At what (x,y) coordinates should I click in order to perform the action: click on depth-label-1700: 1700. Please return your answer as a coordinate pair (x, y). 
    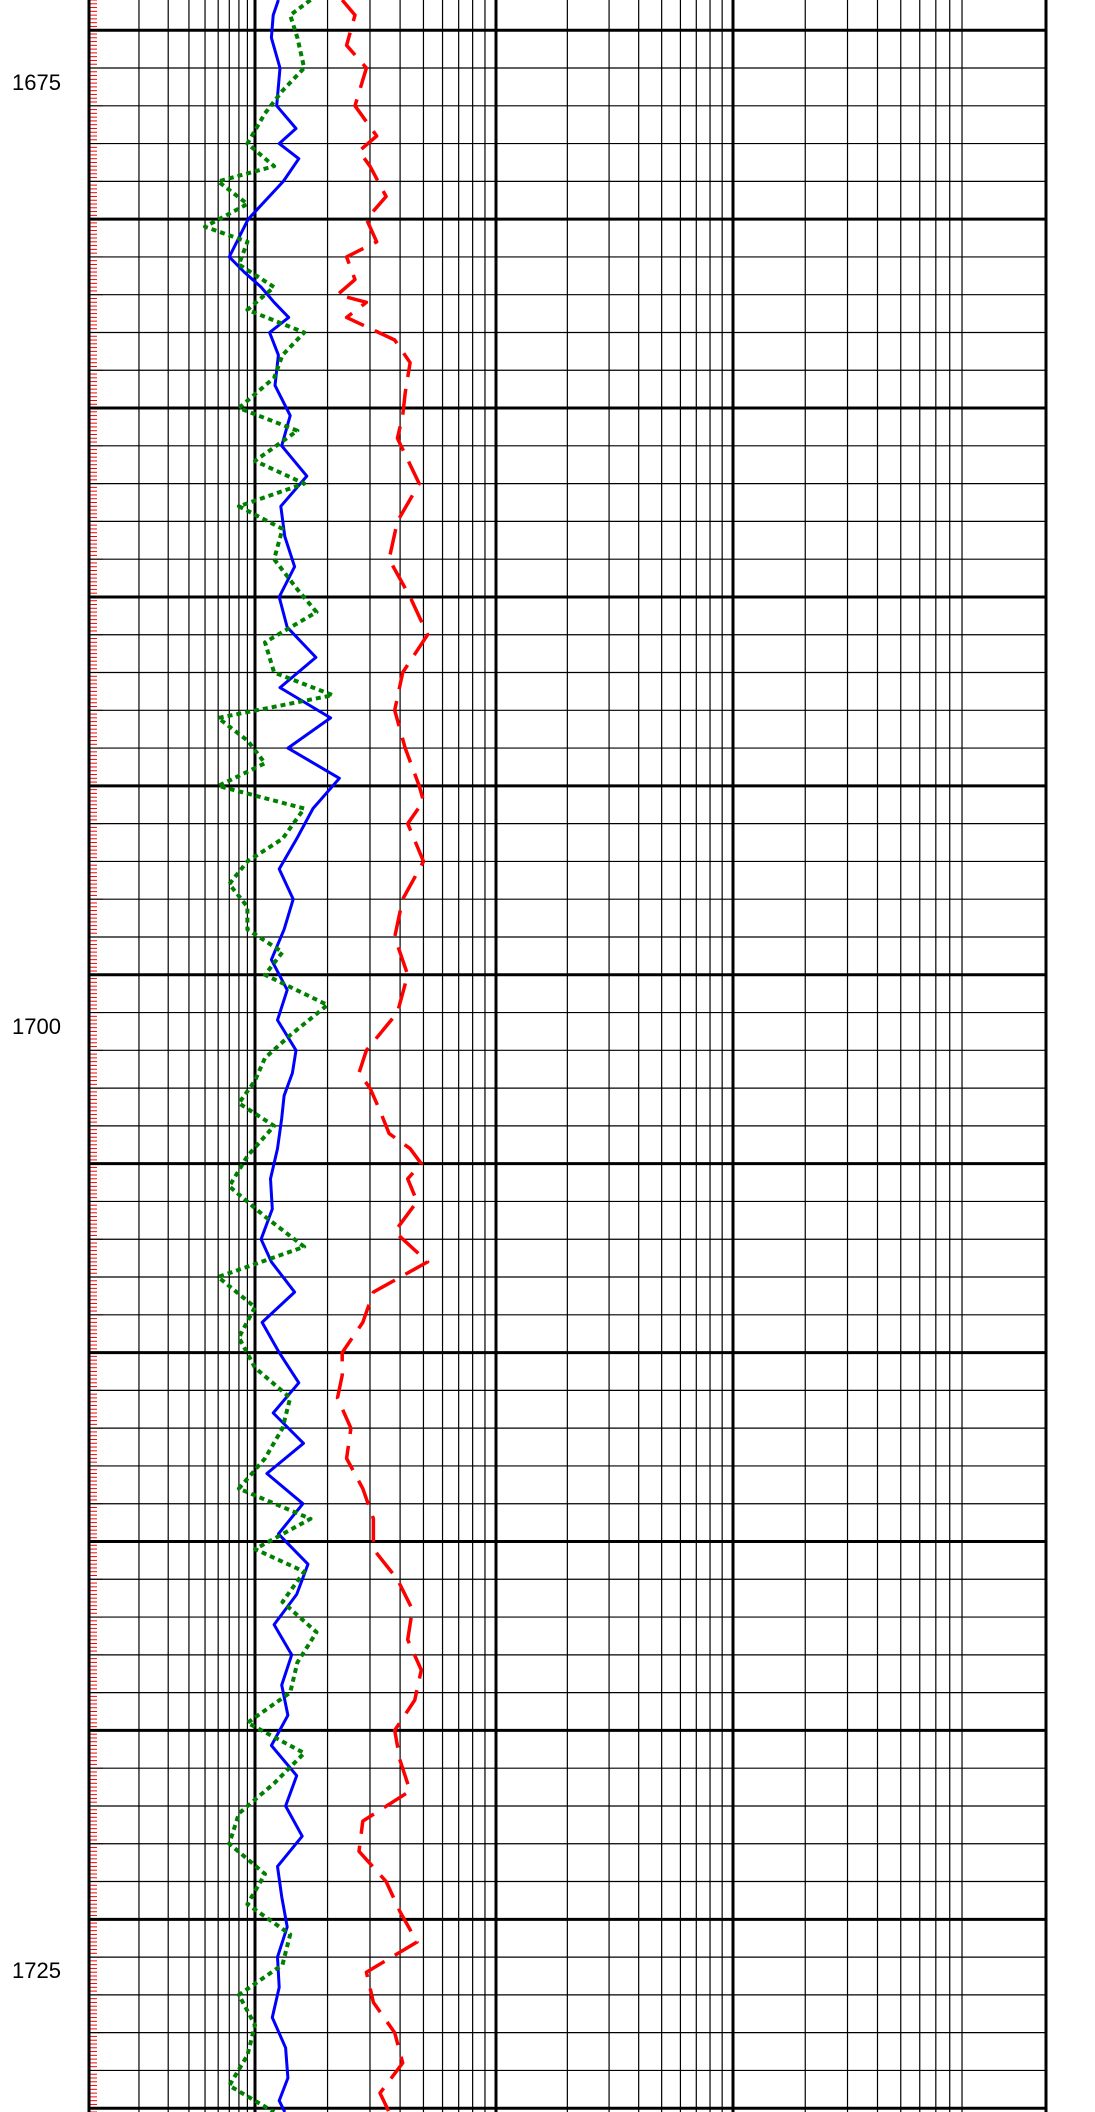
    Looking at the image, I should click on (36, 1026).